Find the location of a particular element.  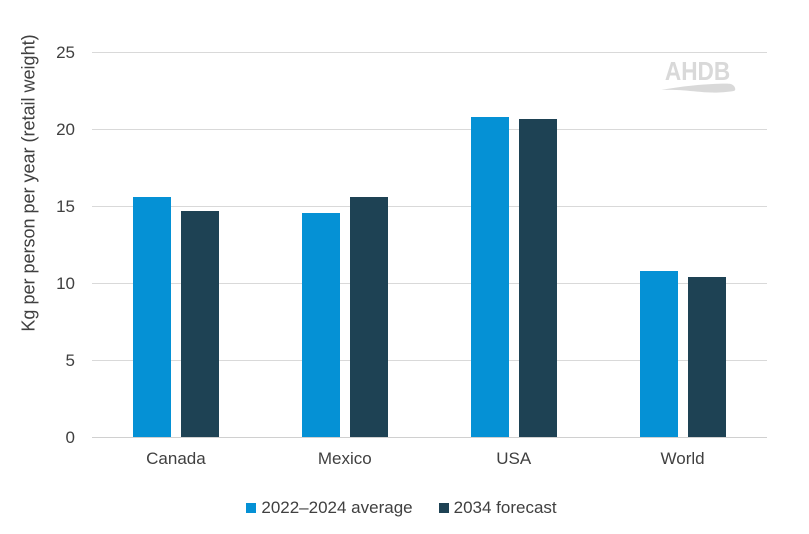

ahdb-logo-swoosh is located at coordinates (698, 88).